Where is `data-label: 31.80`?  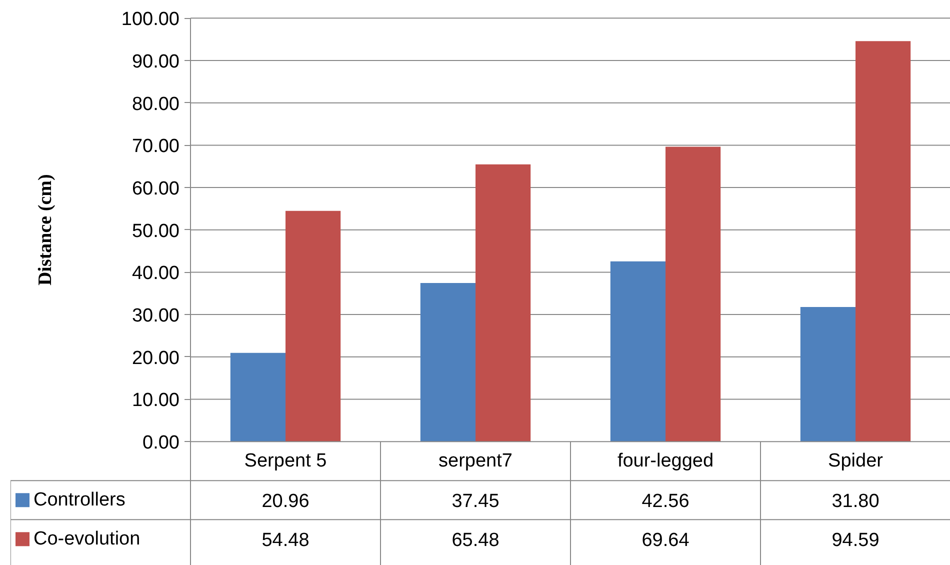
data-label: 31.80 is located at coordinates (856, 501).